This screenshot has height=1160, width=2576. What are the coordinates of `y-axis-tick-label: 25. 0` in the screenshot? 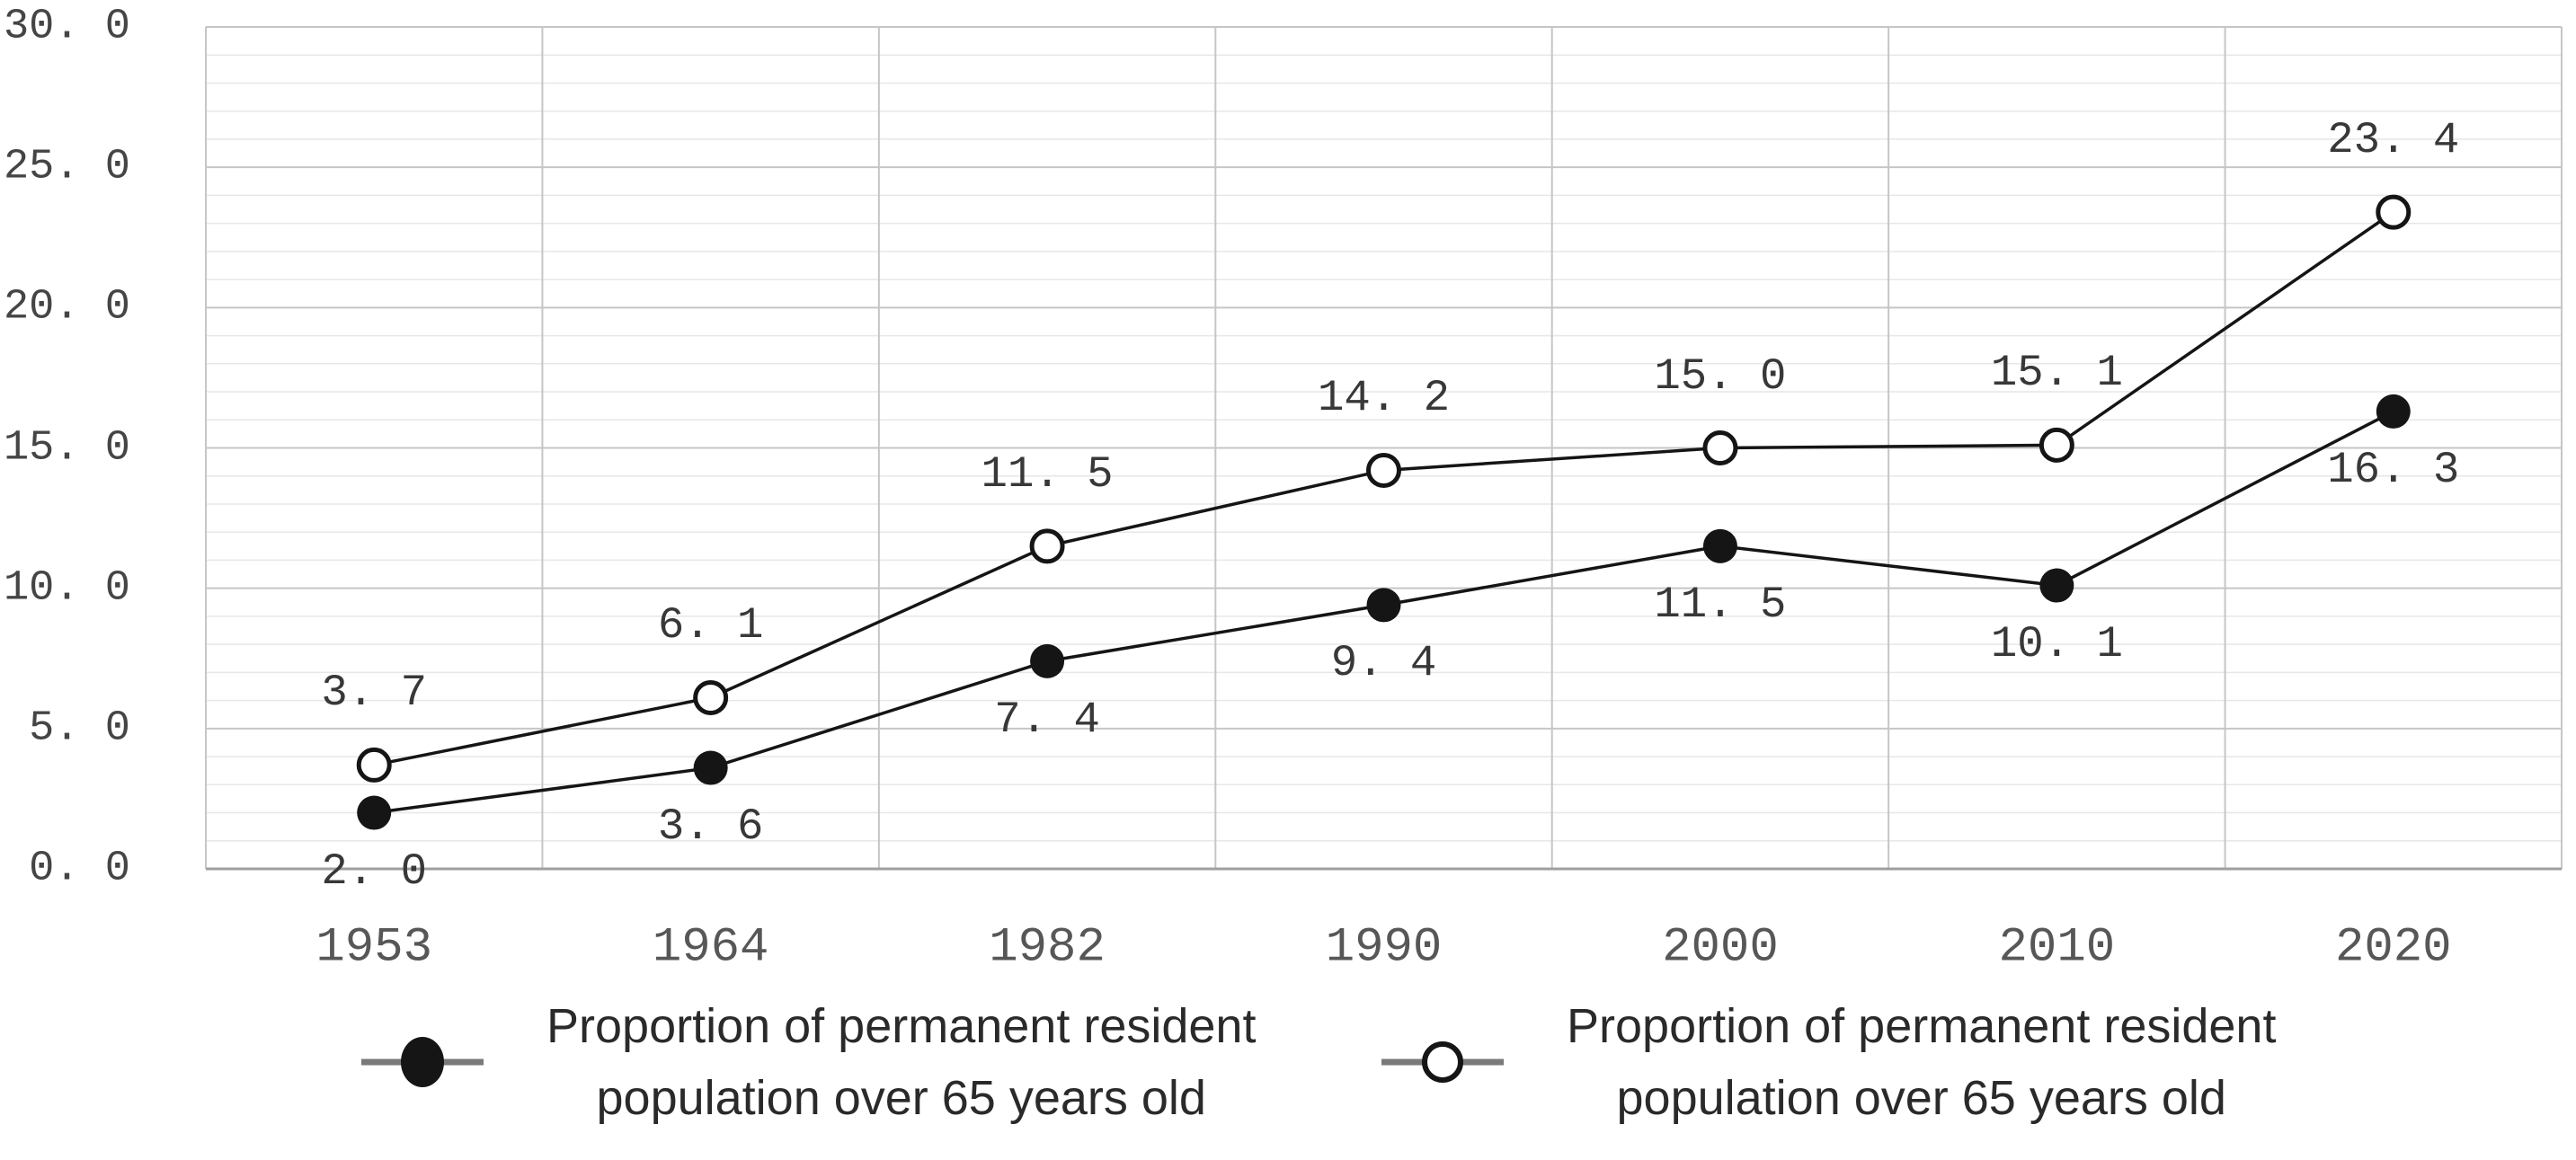 It's located at (66, 167).